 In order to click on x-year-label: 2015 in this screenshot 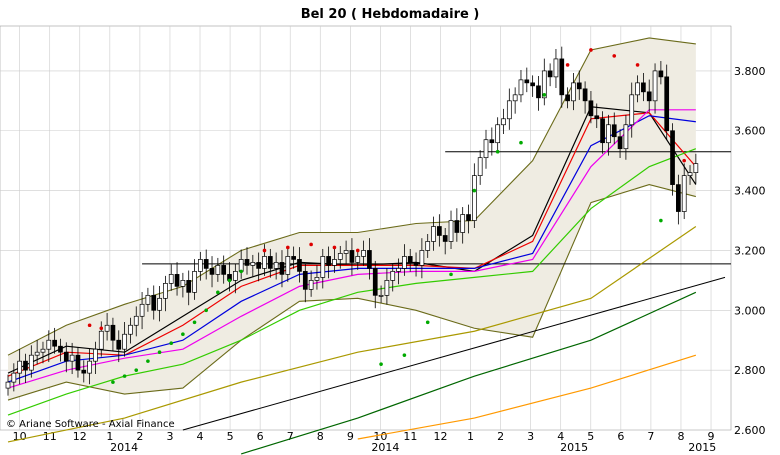, I will do `click(574, 447)`.